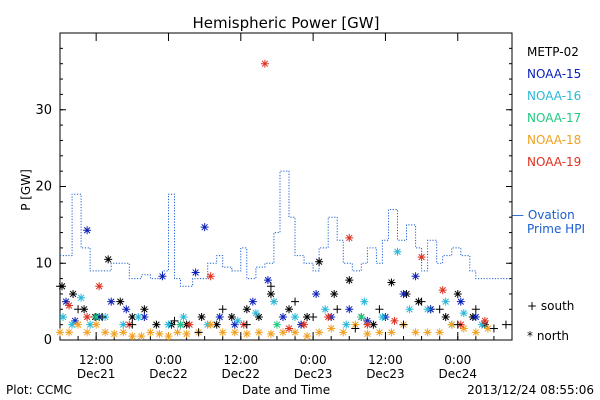 This screenshot has height=400, width=600. What do you see at coordinates (43, 110) in the screenshot?
I see `y-tick-label: 30` at bounding box center [43, 110].